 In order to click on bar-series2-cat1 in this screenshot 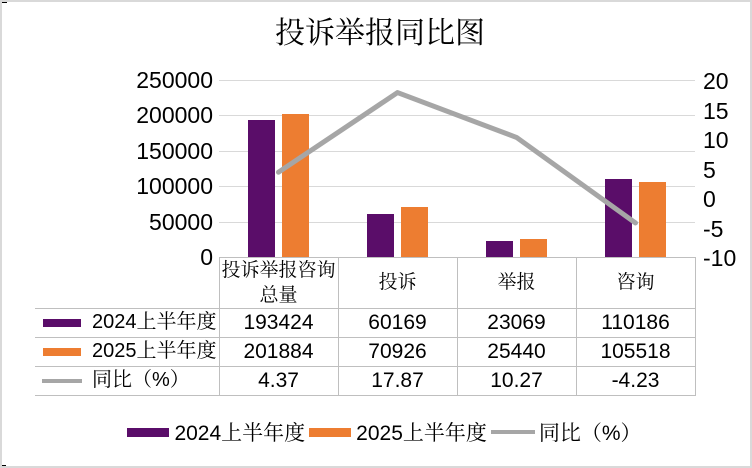, I will do `click(295, 185)`.